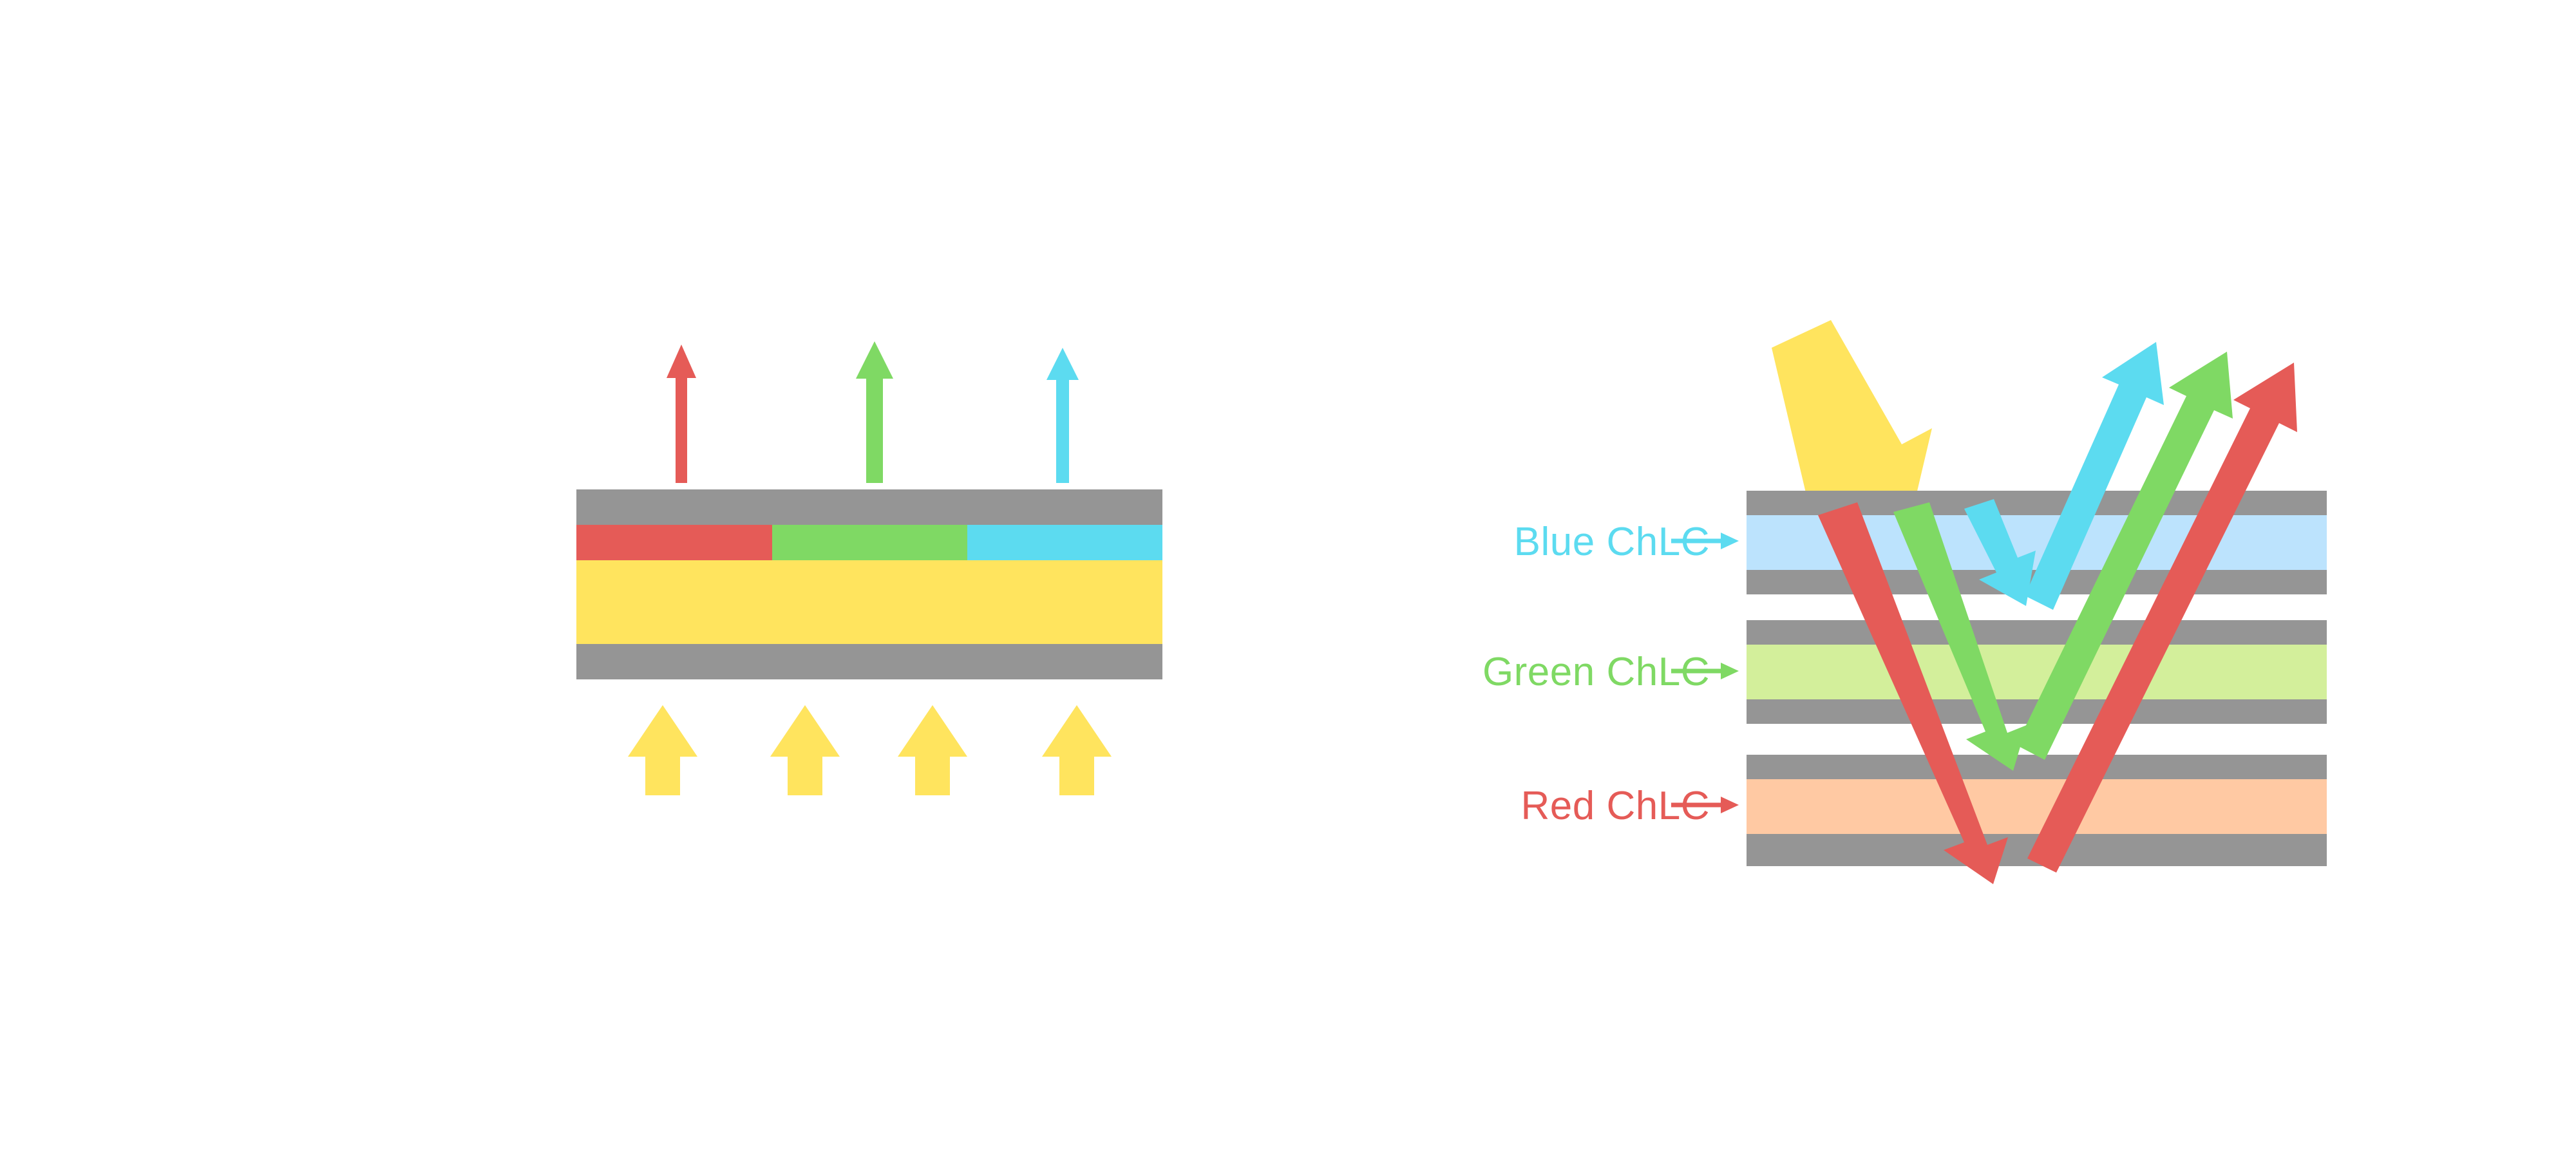  What do you see at coordinates (682, 414) in the screenshot?
I see `emitted-red-arrow-icon` at bounding box center [682, 414].